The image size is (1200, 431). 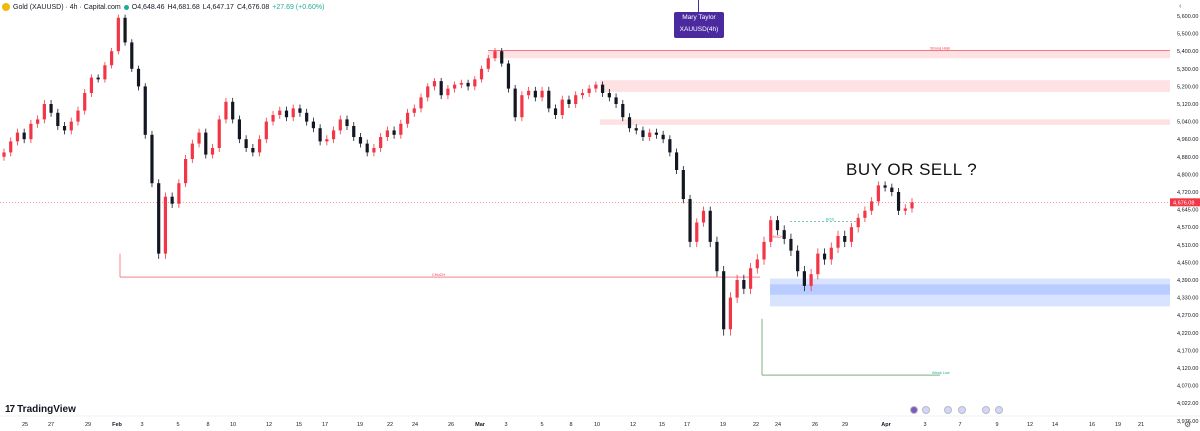 What do you see at coordinates (1030, 425) in the screenshot?
I see `time-tick-label: 12` at bounding box center [1030, 425].